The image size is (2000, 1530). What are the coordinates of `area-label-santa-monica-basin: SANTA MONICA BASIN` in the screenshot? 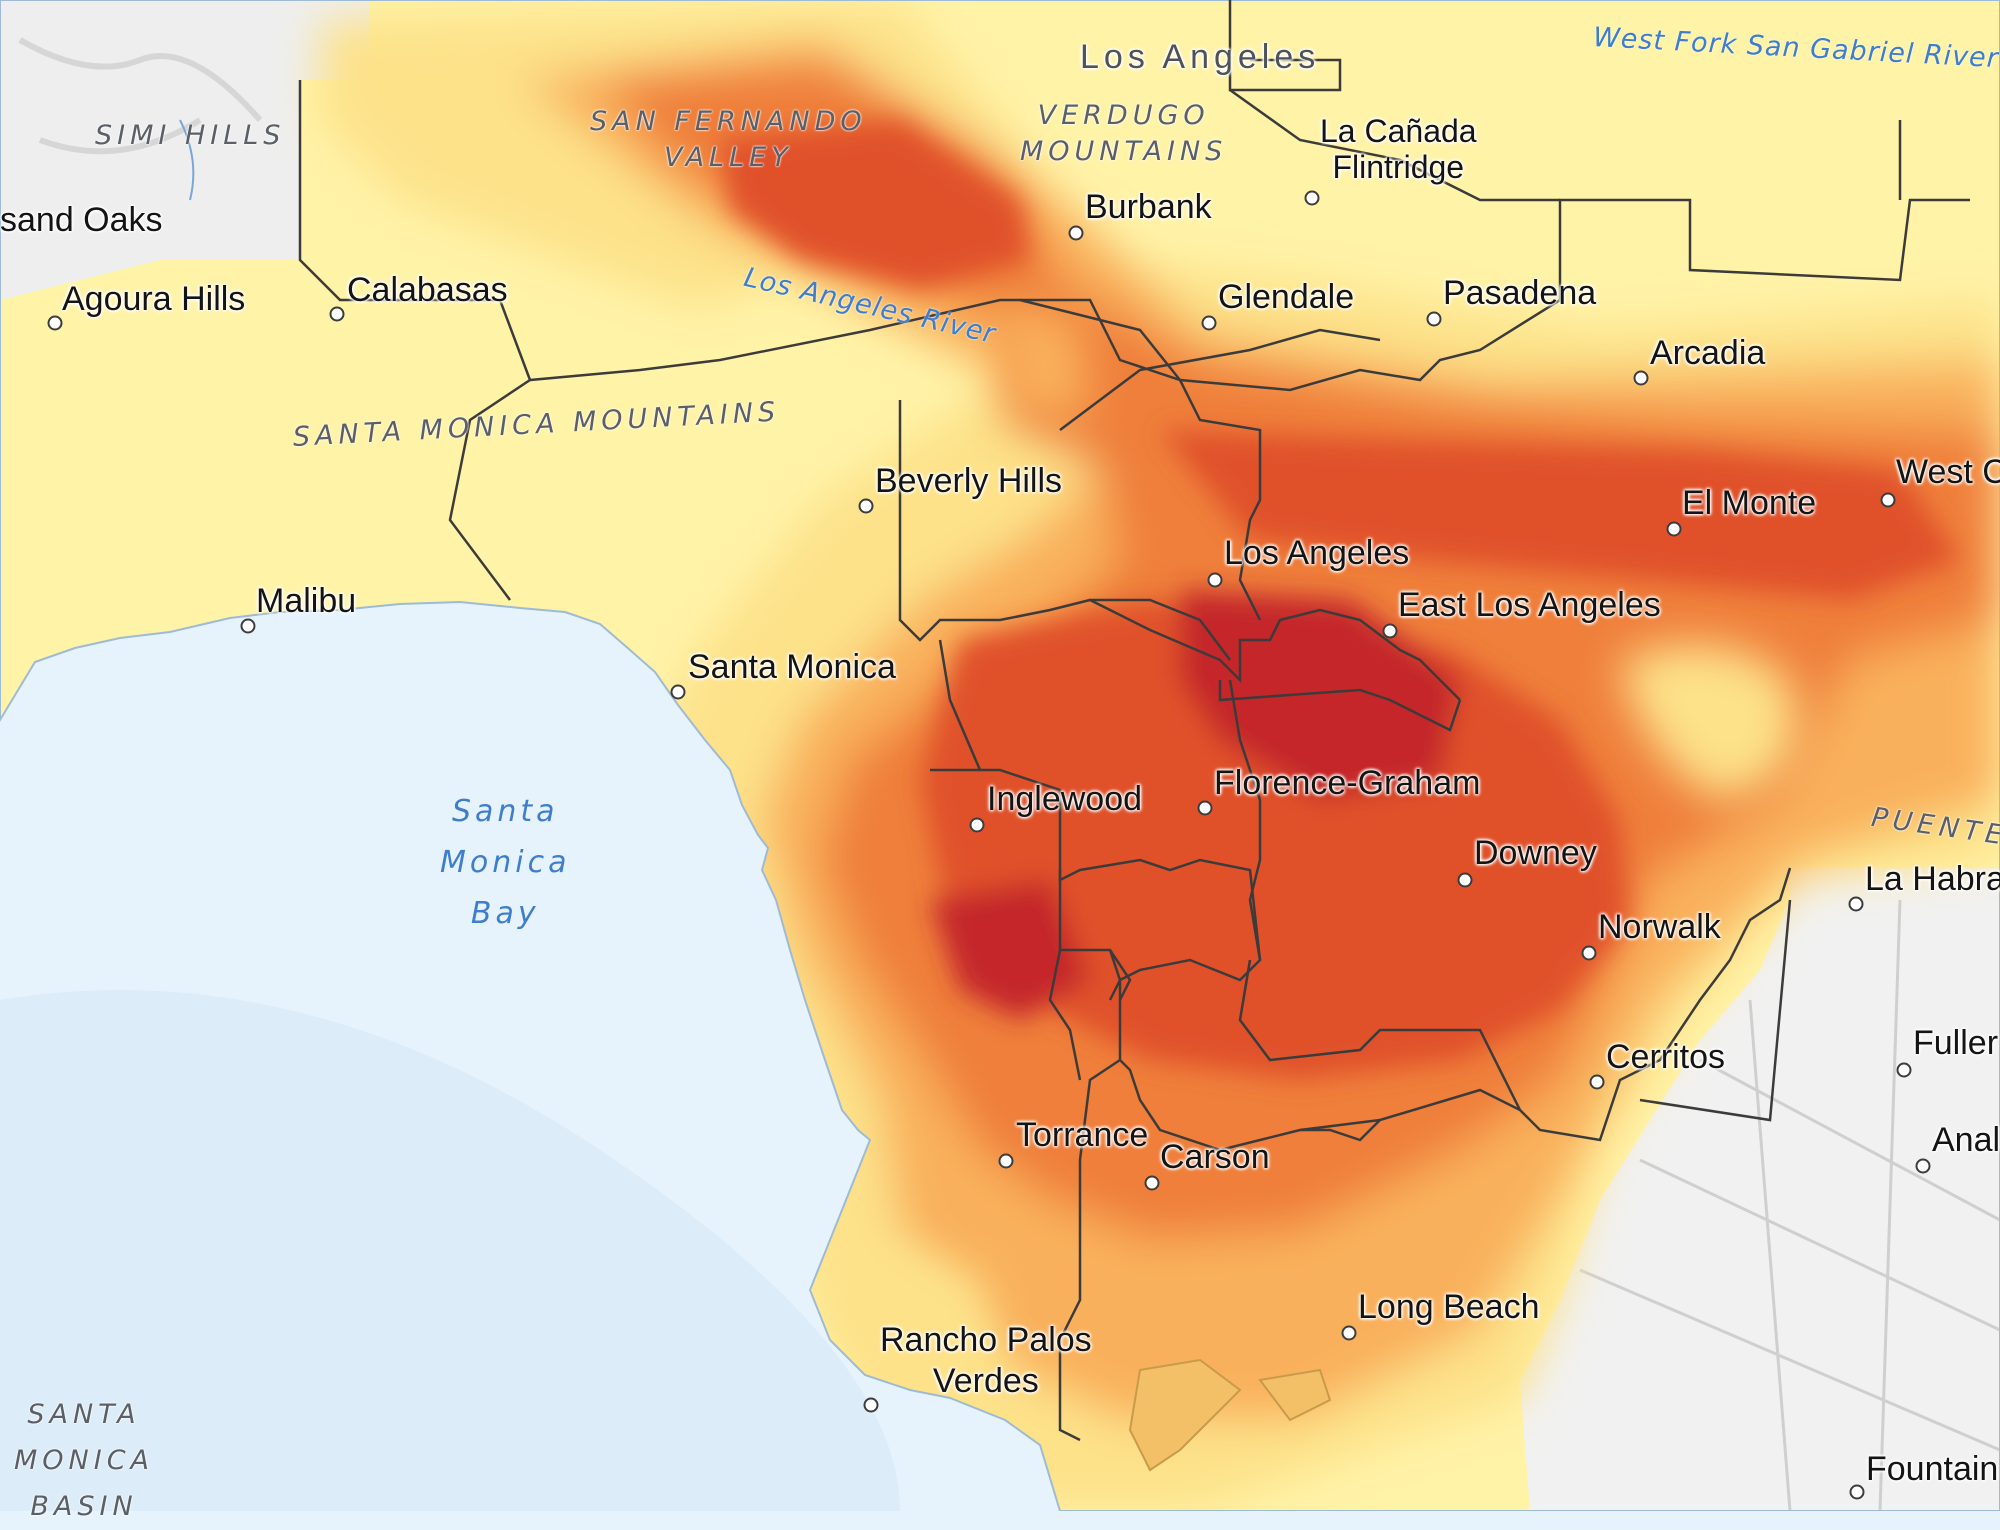 It's located at (84, 1460).